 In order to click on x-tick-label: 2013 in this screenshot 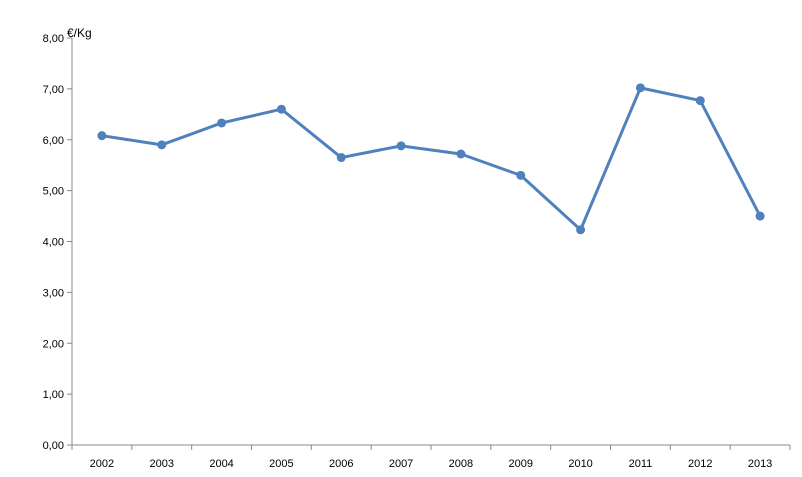, I will do `click(760, 464)`.